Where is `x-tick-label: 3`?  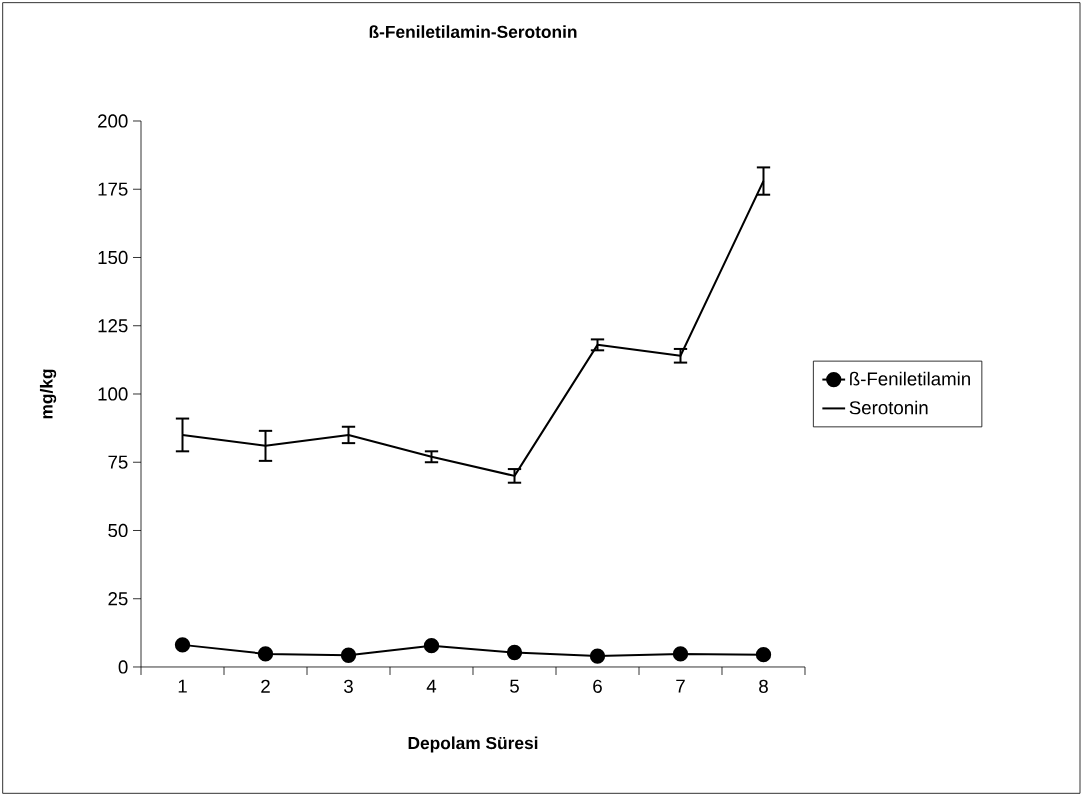
x-tick-label: 3 is located at coordinates (348, 686).